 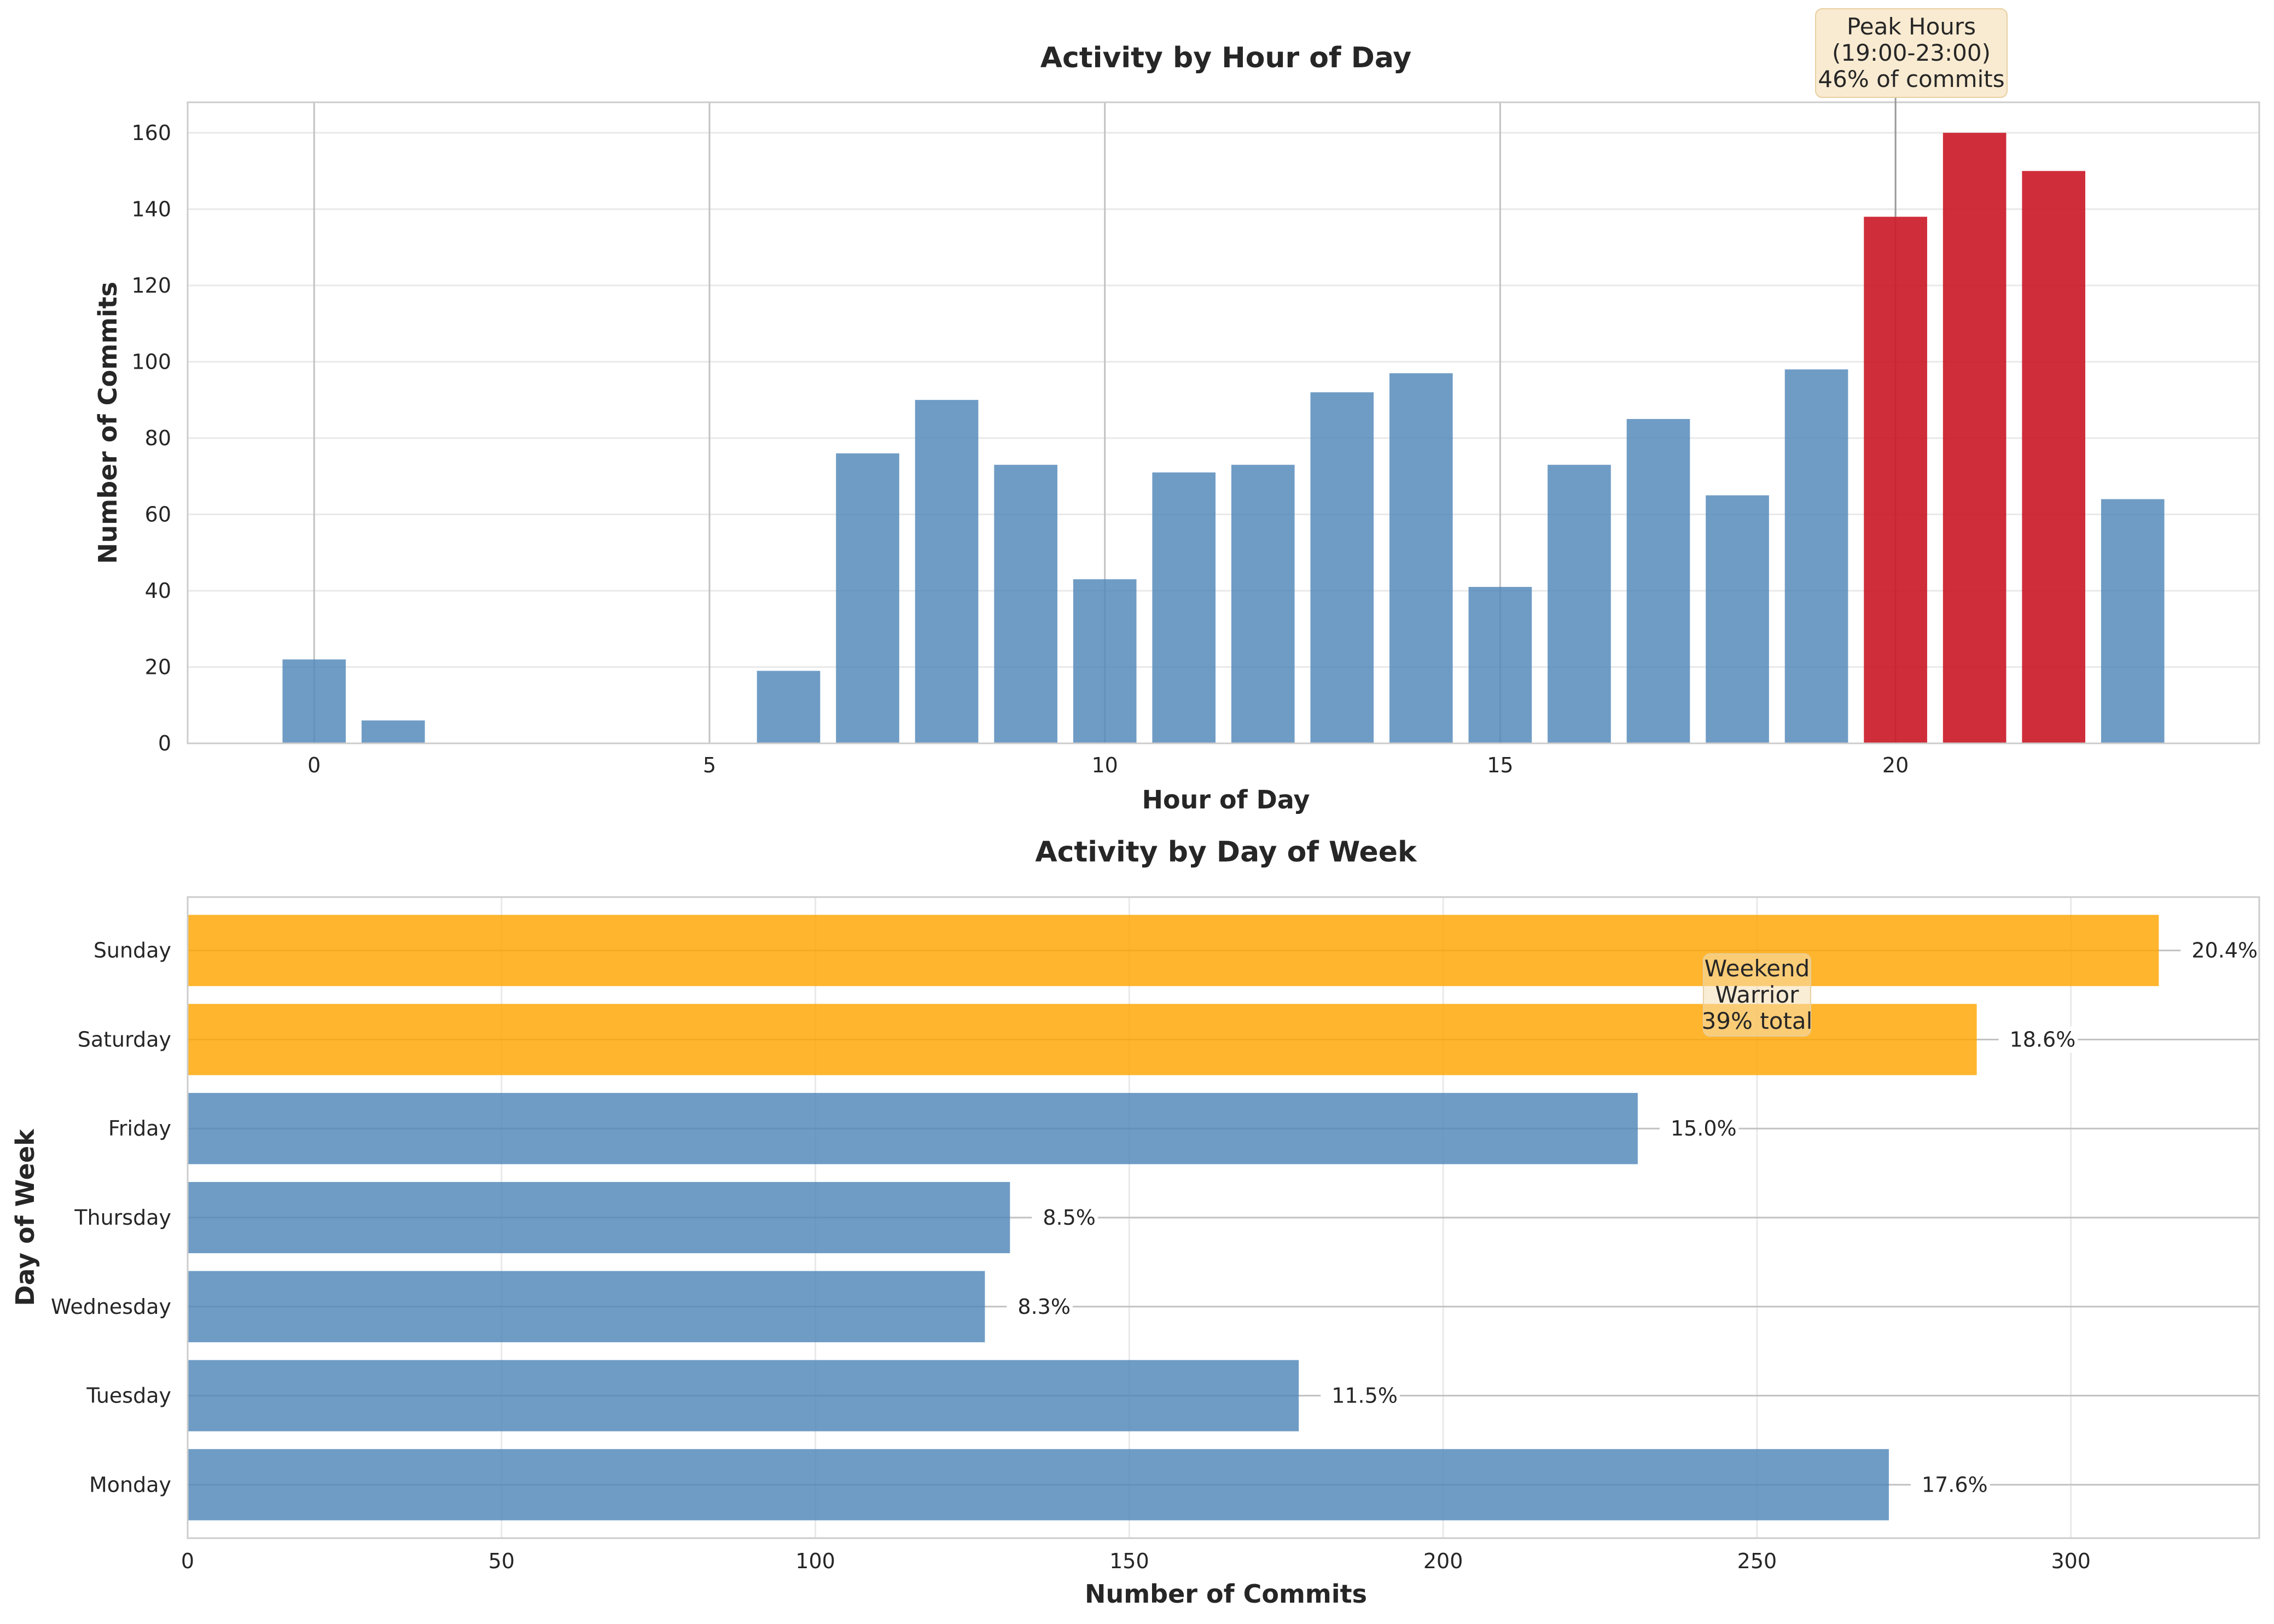 What do you see at coordinates (151, 133) in the screenshot?
I see `hourly-y-tick-label: 160` at bounding box center [151, 133].